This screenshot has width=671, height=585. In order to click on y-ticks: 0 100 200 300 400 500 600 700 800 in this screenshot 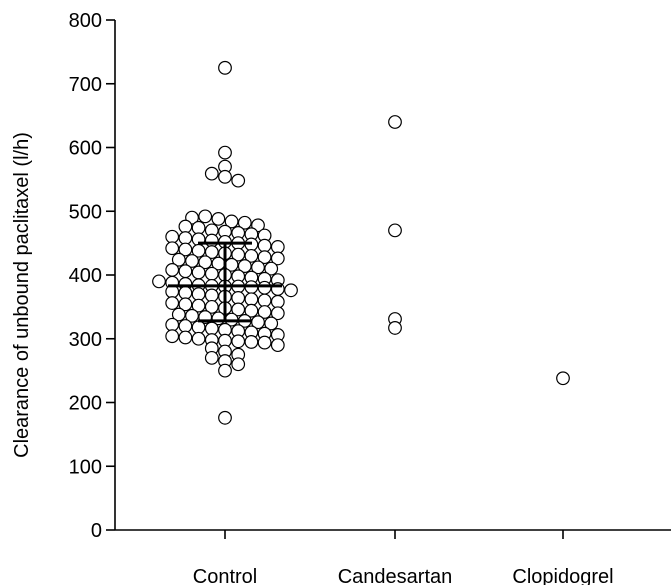, I will do `click(92, 276)`.